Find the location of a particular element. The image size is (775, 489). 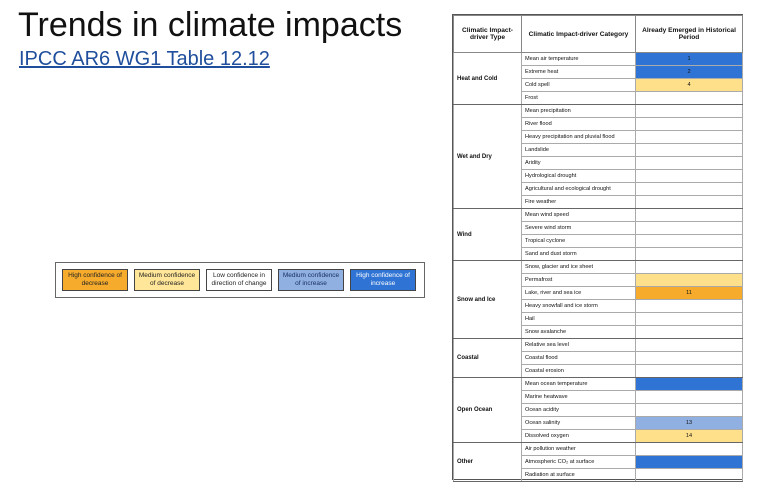

driver-category: Frost is located at coordinates (578, 98).